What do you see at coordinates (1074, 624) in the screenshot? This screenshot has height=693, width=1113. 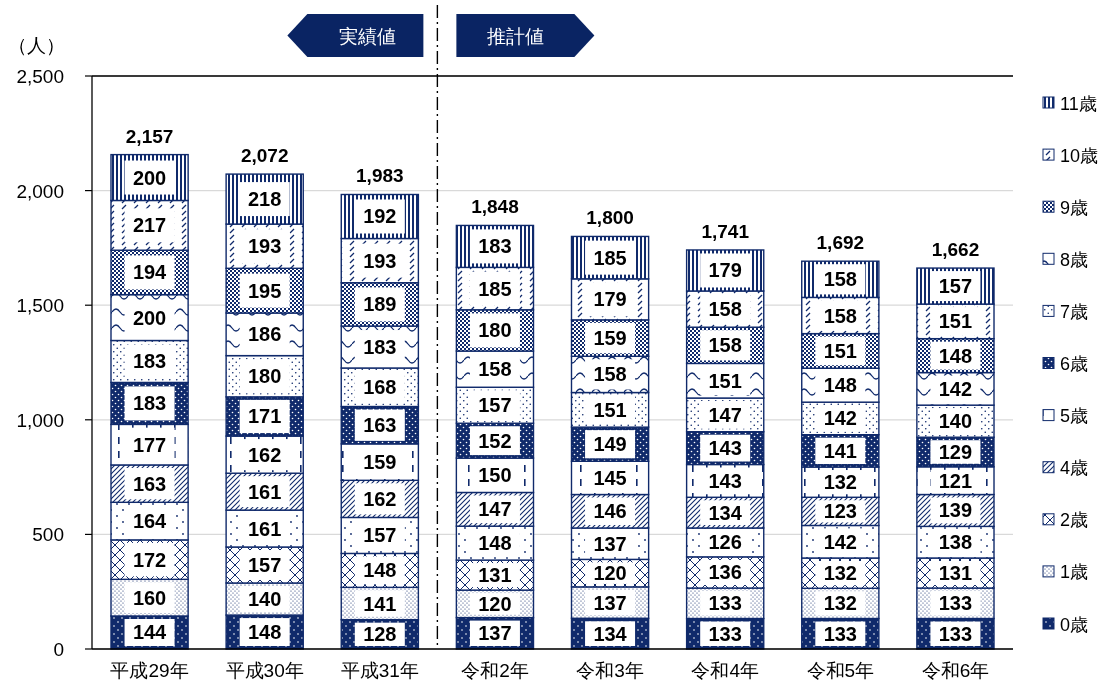 I see `legend-label: 0歳` at bounding box center [1074, 624].